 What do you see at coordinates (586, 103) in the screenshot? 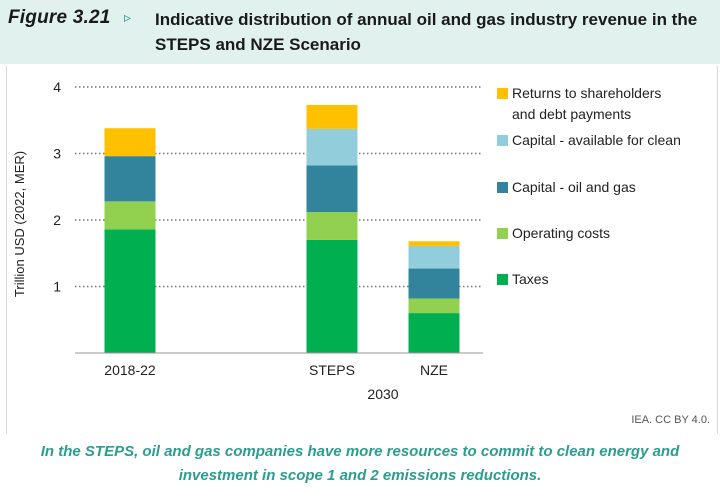
I see `legend-label: Returns to shareholders and debt payments` at bounding box center [586, 103].